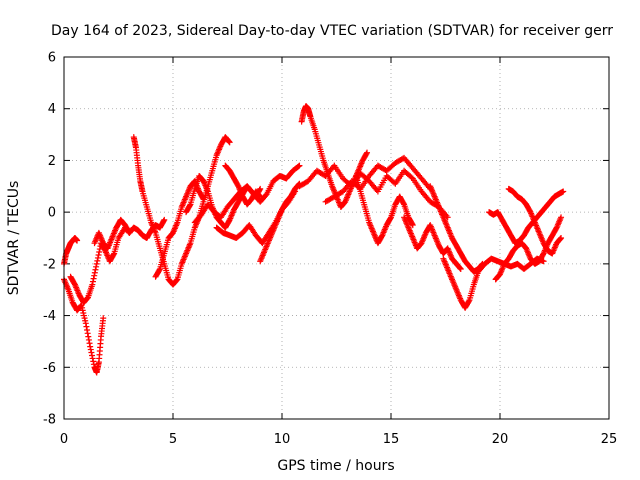  What do you see at coordinates (52, 161) in the screenshot?
I see `y-tick-label: 2` at bounding box center [52, 161].